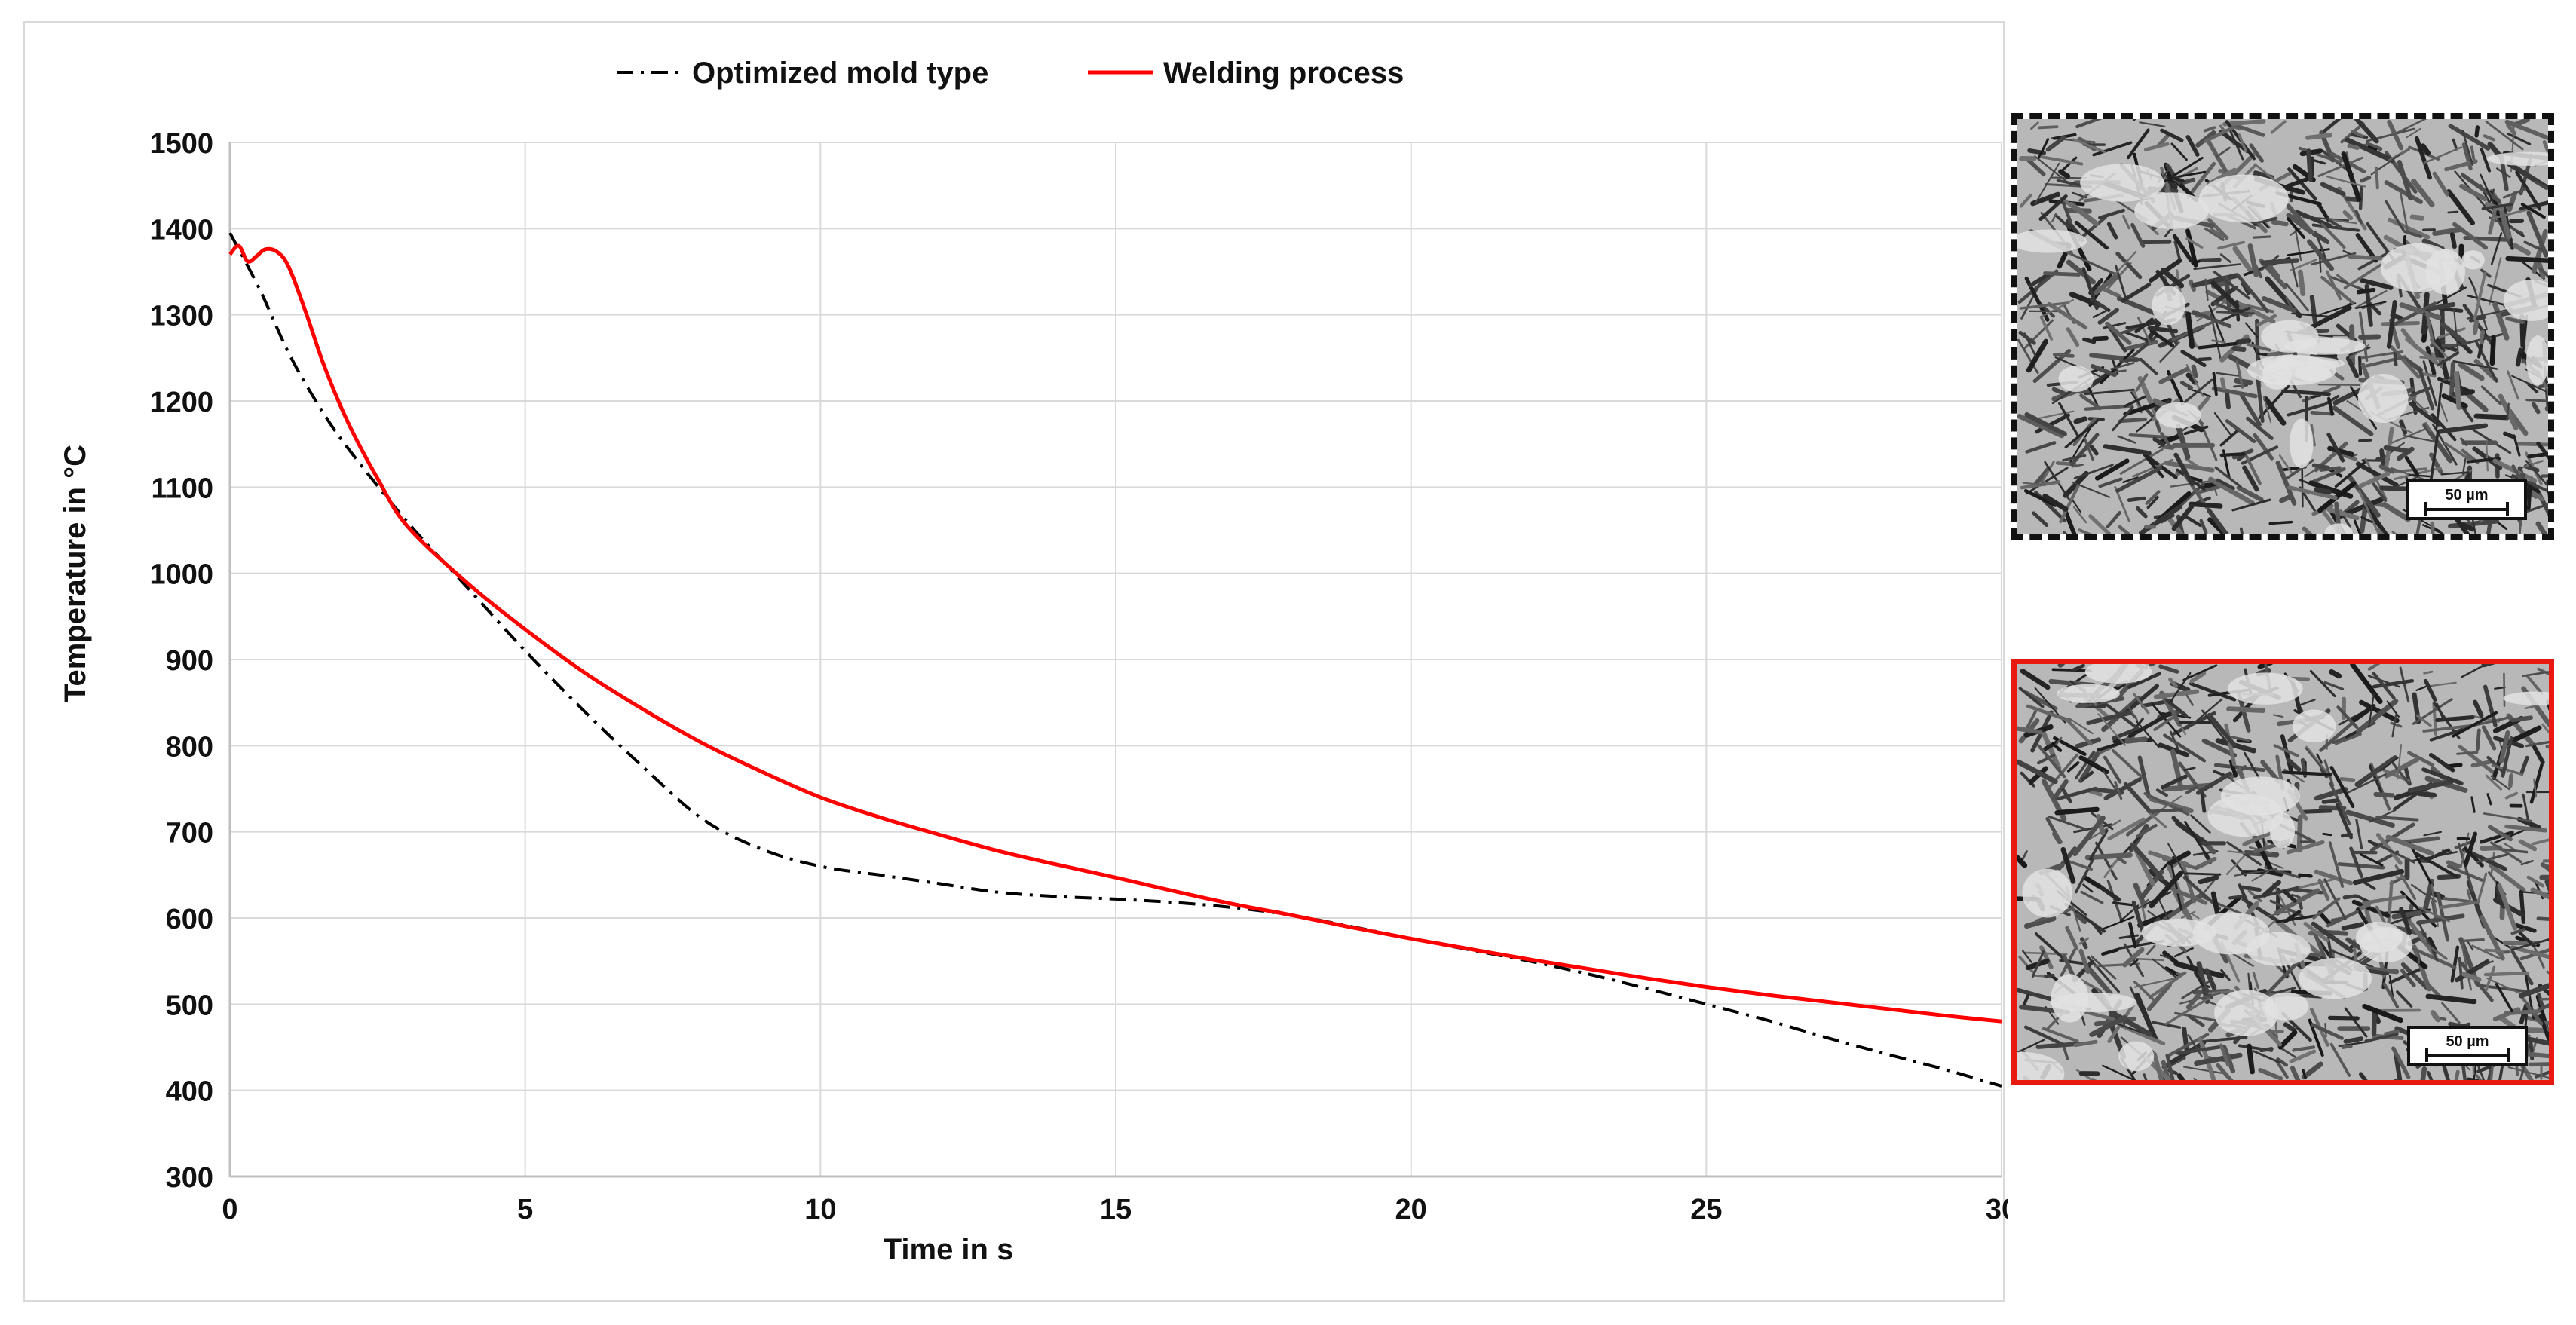 The width and height of the screenshot is (2576, 1325). What do you see at coordinates (525, 1210) in the screenshot?
I see `x-tick-label: 5` at bounding box center [525, 1210].